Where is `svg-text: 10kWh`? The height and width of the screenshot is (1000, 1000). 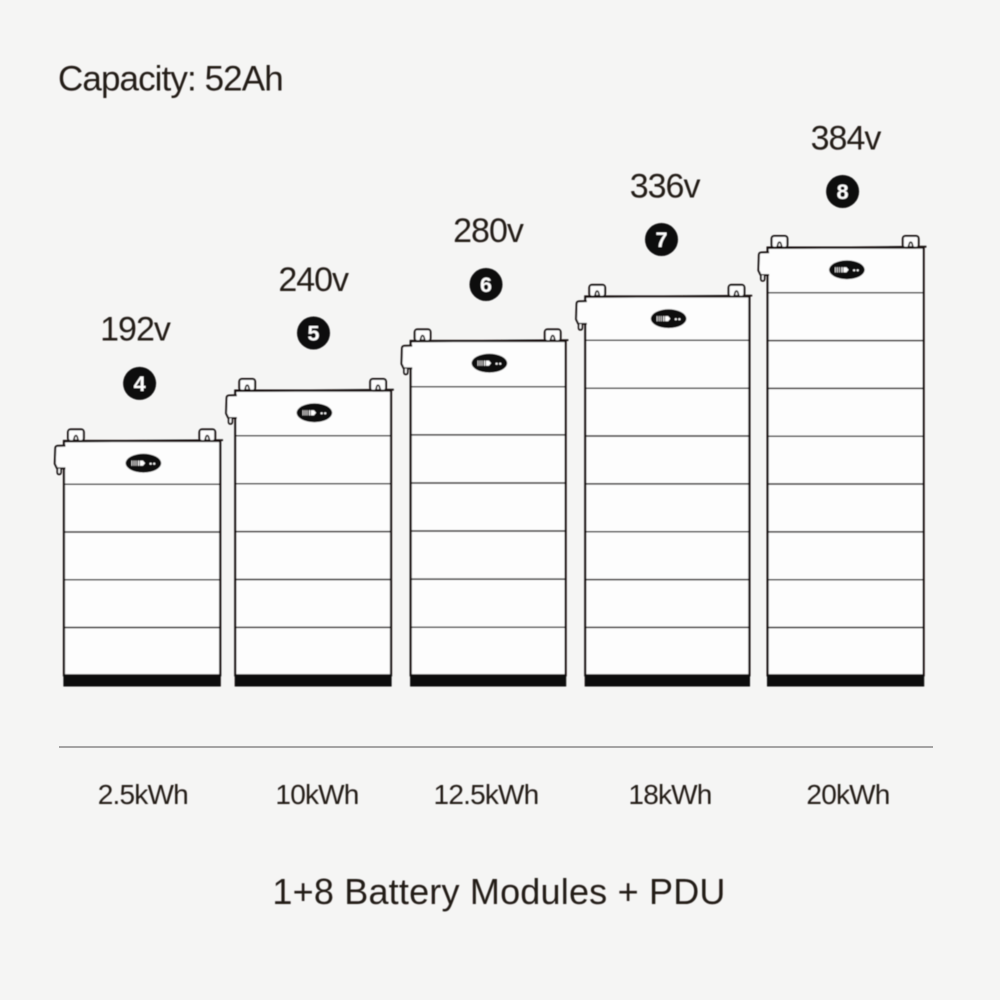
svg-text: 10kWh is located at coordinates (316, 794).